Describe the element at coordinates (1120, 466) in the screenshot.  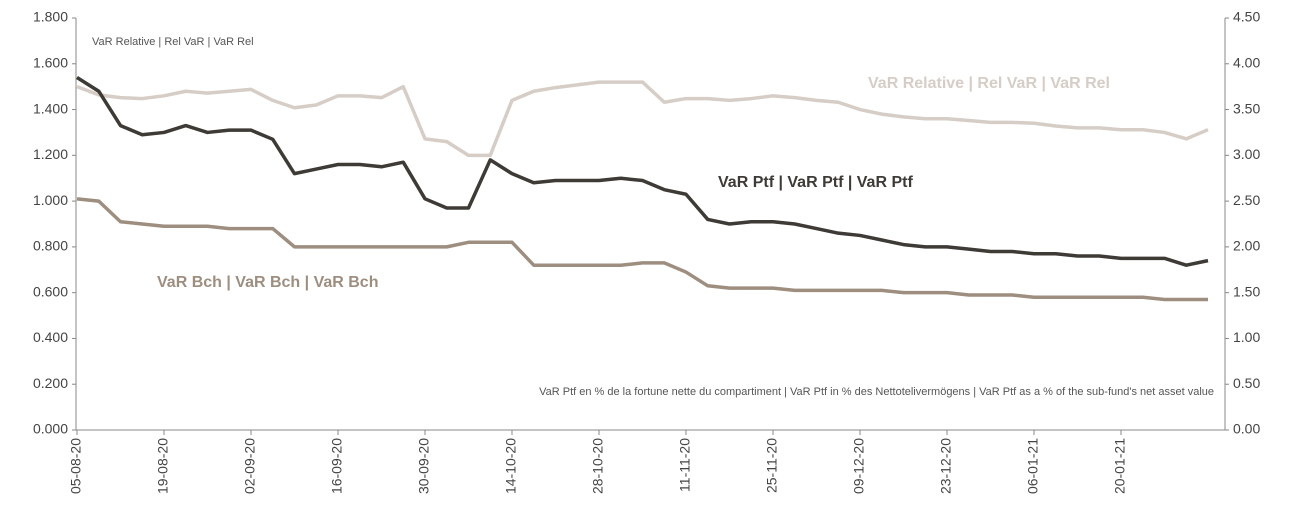
I see `x-tick-label: 20-01-21` at that location.